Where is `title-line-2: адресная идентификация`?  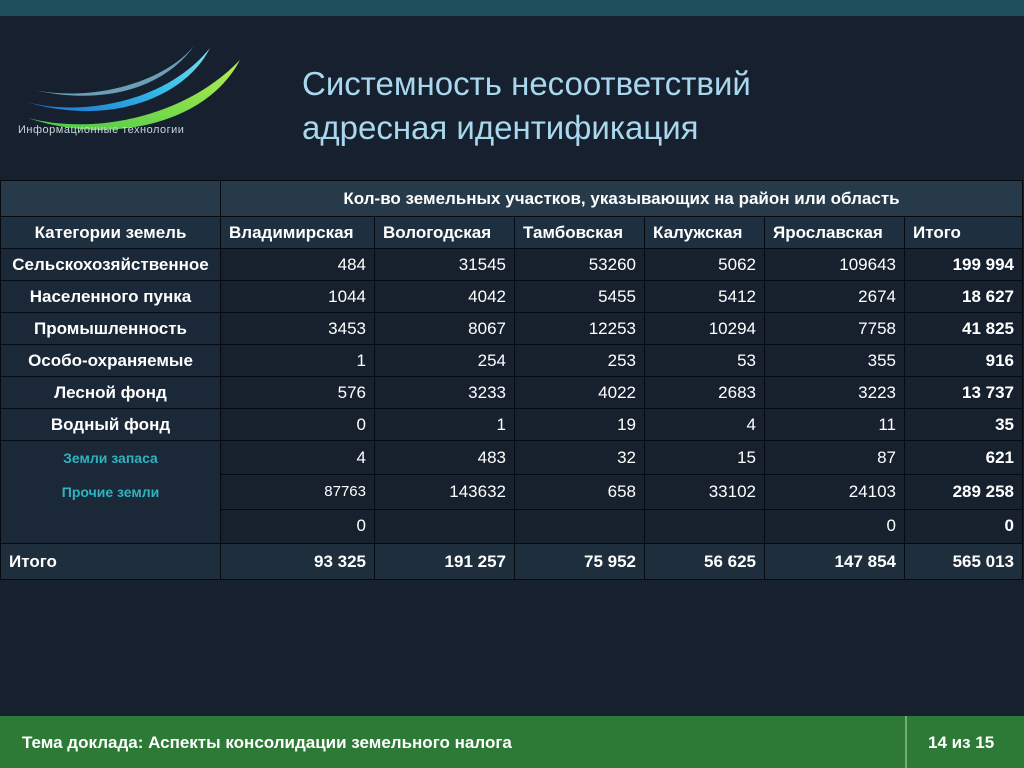
title-line-2: адресная идентификация is located at coordinates (500, 127).